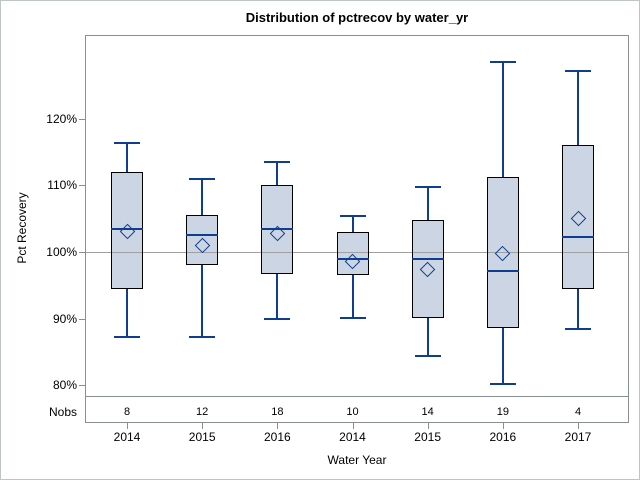 The image size is (640, 480). What do you see at coordinates (62, 412) in the screenshot?
I see `nobs-row-label: Nobs` at bounding box center [62, 412].